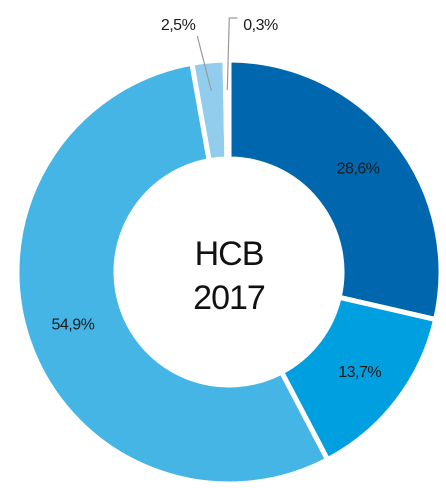 Image resolution: width=446 pixels, height=488 pixels. What do you see at coordinates (72, 325) in the screenshot?
I see `data-label: 54,9%` at bounding box center [72, 325].